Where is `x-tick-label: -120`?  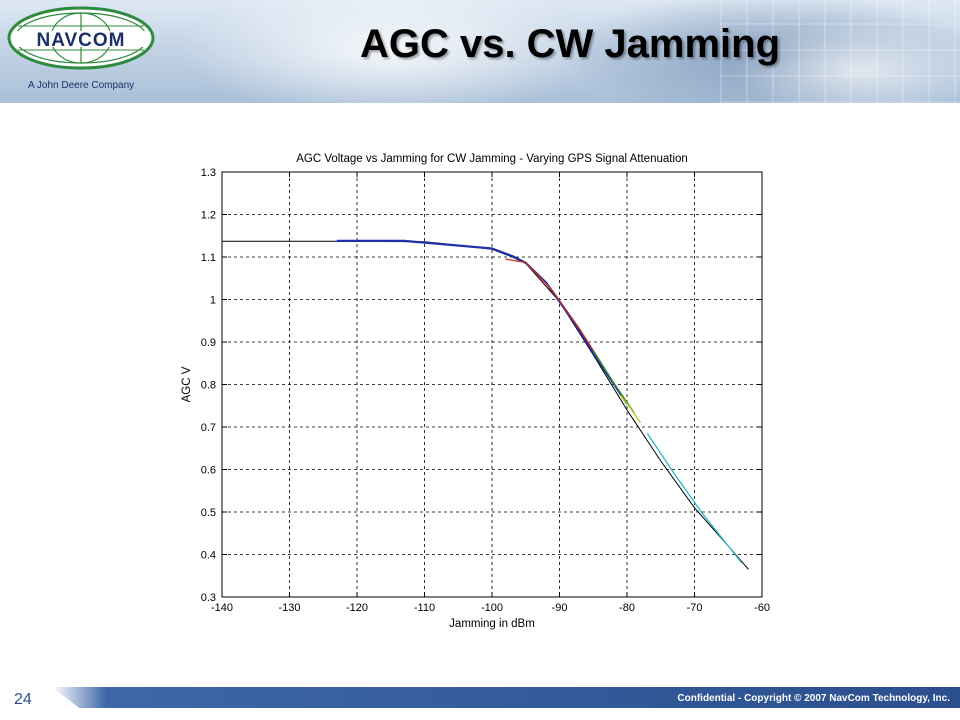 x-tick-label: -120 is located at coordinates (357, 608).